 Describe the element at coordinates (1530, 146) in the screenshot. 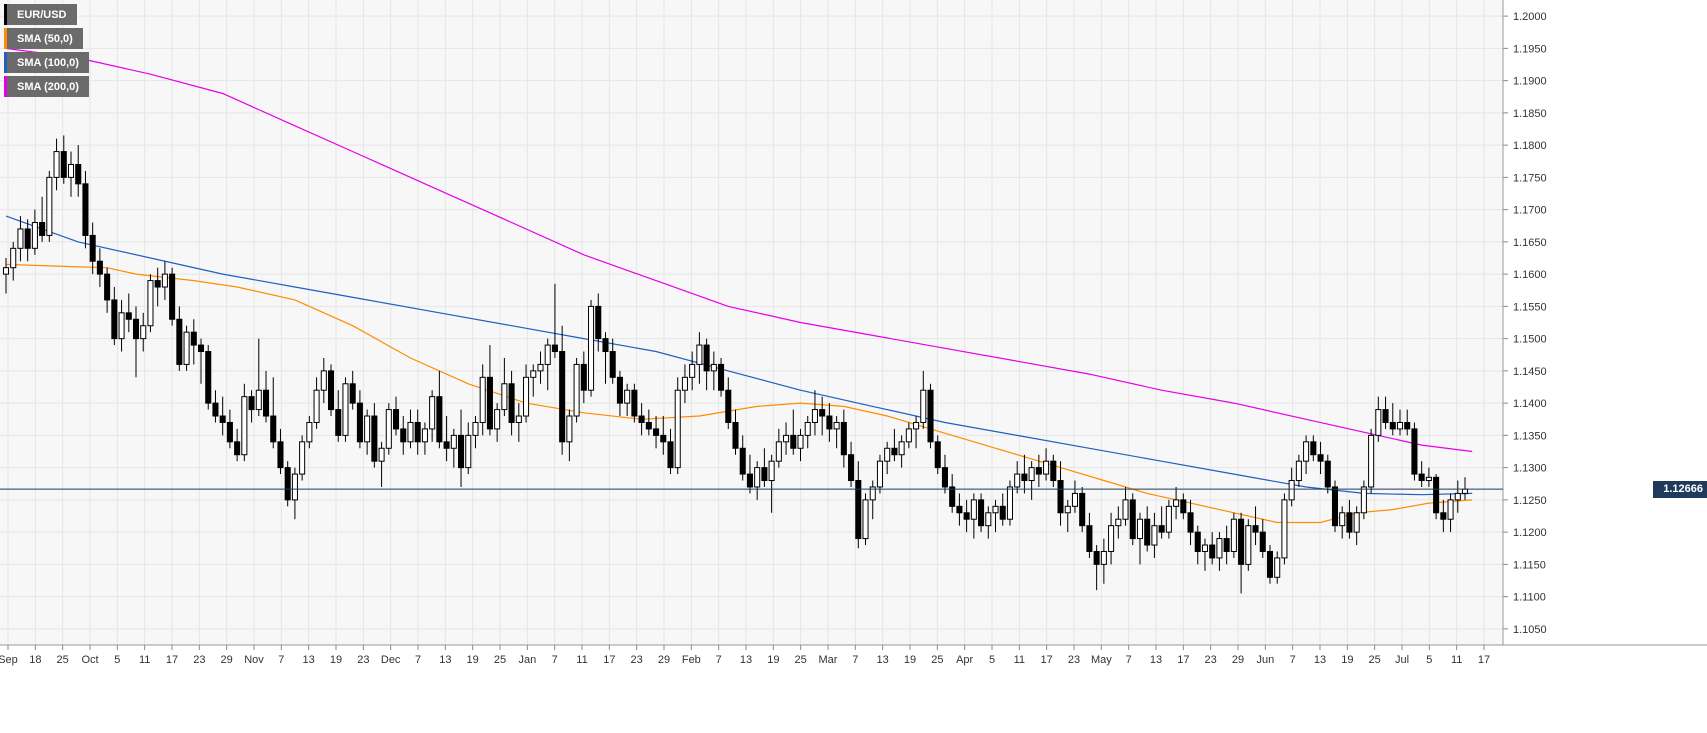

I see `y-tick-label: 1.1800` at that location.